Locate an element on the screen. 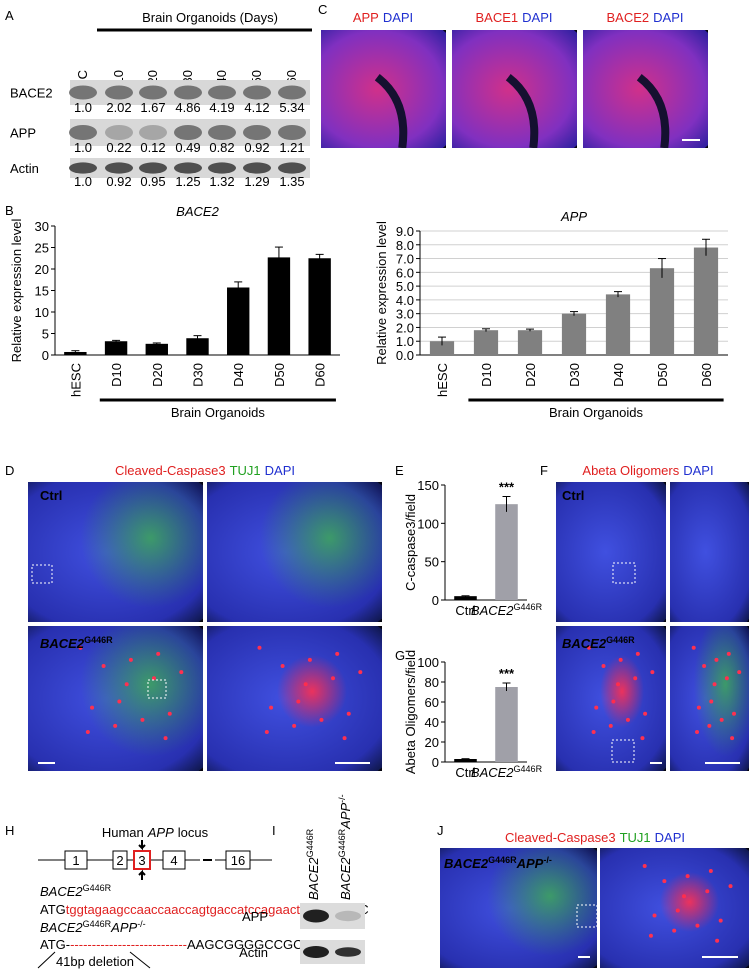 This screenshot has height=970, width=749. lane-label-part: G446R is located at coordinates (342, 842).